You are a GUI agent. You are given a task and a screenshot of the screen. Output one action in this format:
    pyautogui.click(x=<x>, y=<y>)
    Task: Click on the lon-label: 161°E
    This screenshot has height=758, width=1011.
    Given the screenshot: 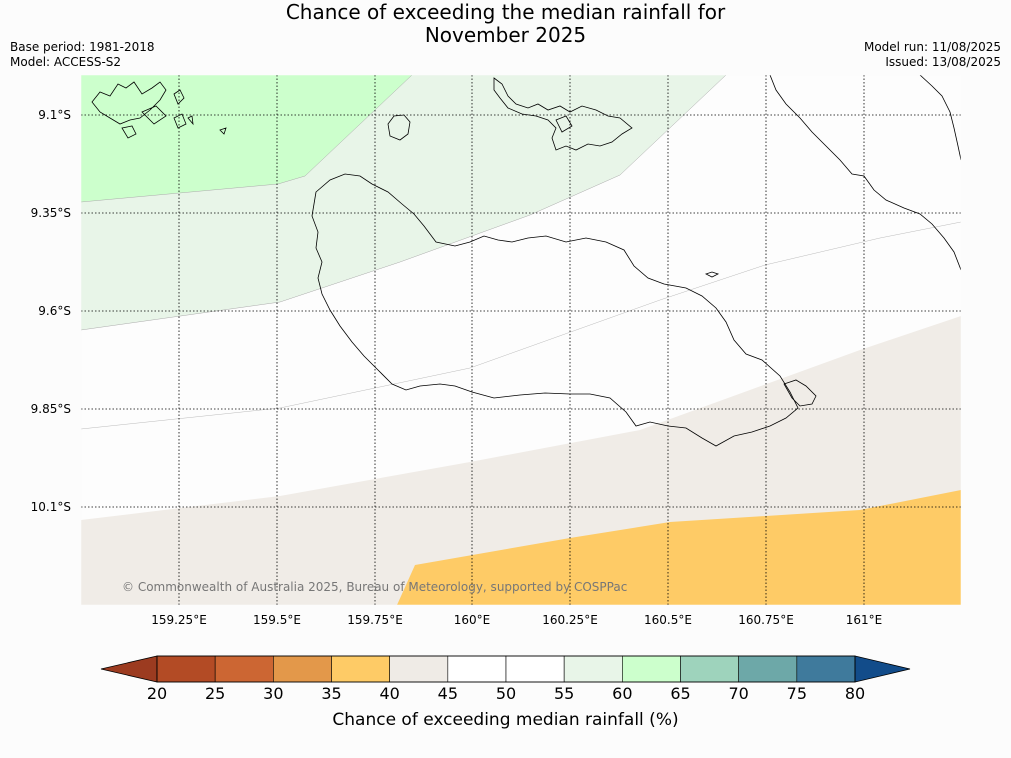 What is the action you would take?
    pyautogui.click(x=864, y=620)
    